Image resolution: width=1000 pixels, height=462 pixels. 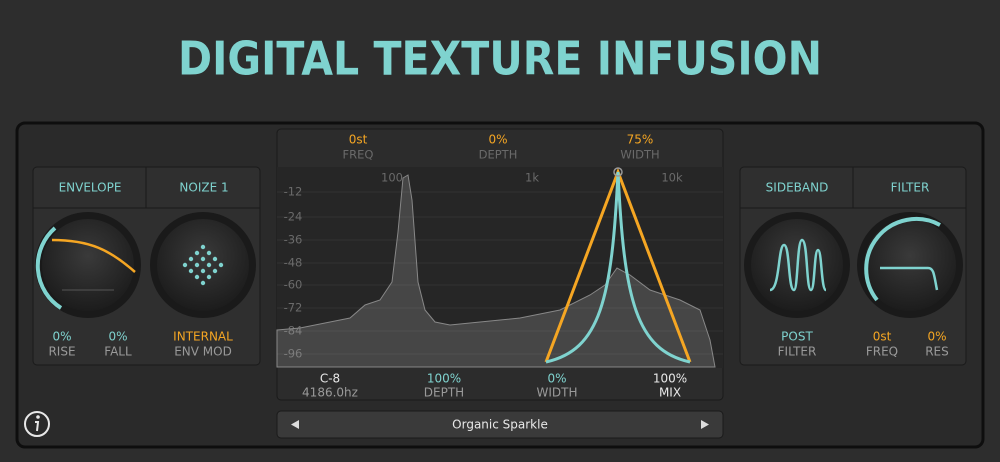 I want to click on y-labels: -12 -24 -36 -48 -60 -72 -84 -96, so click(x=293, y=273).